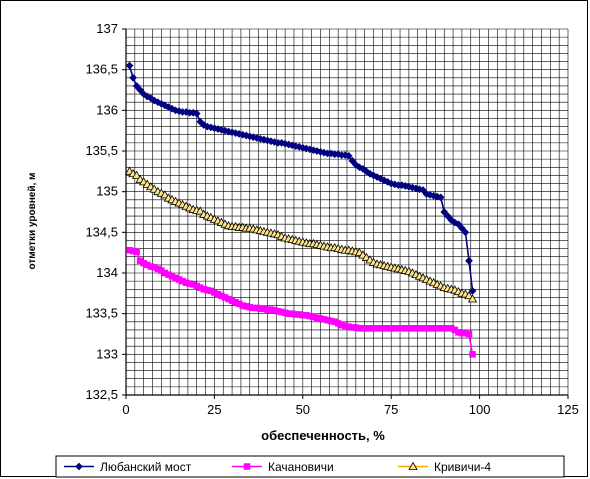  I want to click on y-tick-label: 134,5, so click(101, 231).